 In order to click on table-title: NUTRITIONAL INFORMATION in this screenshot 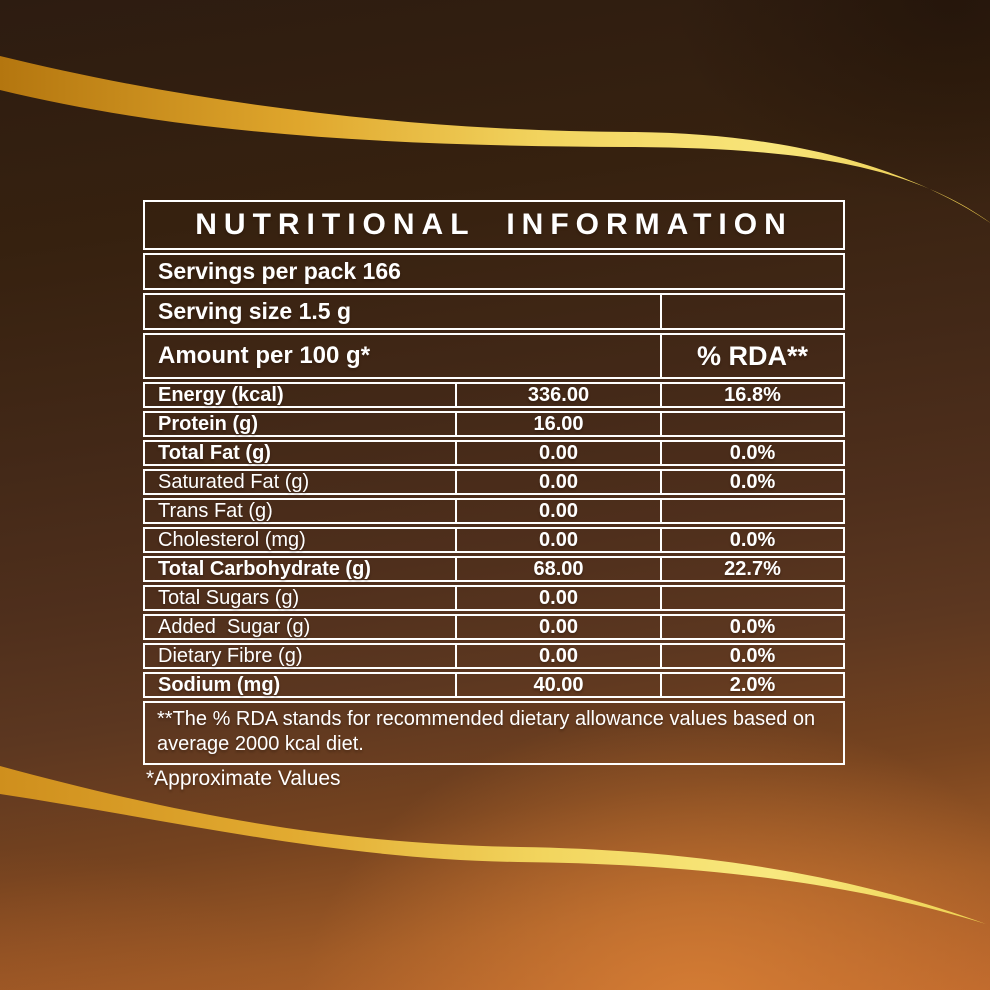, I will do `click(494, 224)`.